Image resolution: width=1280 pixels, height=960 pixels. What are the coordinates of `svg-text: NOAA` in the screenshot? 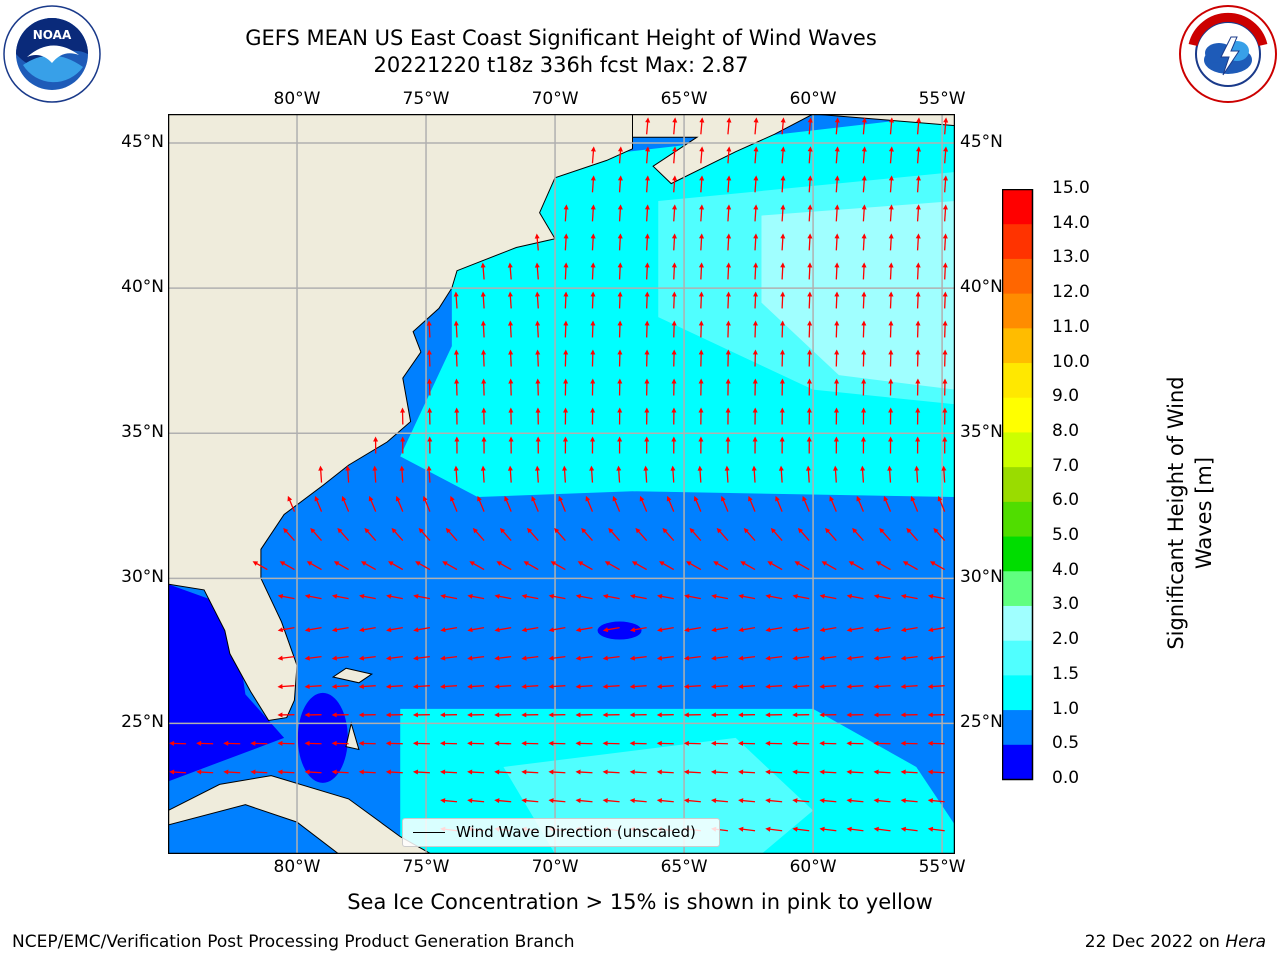 It's located at (52, 35).